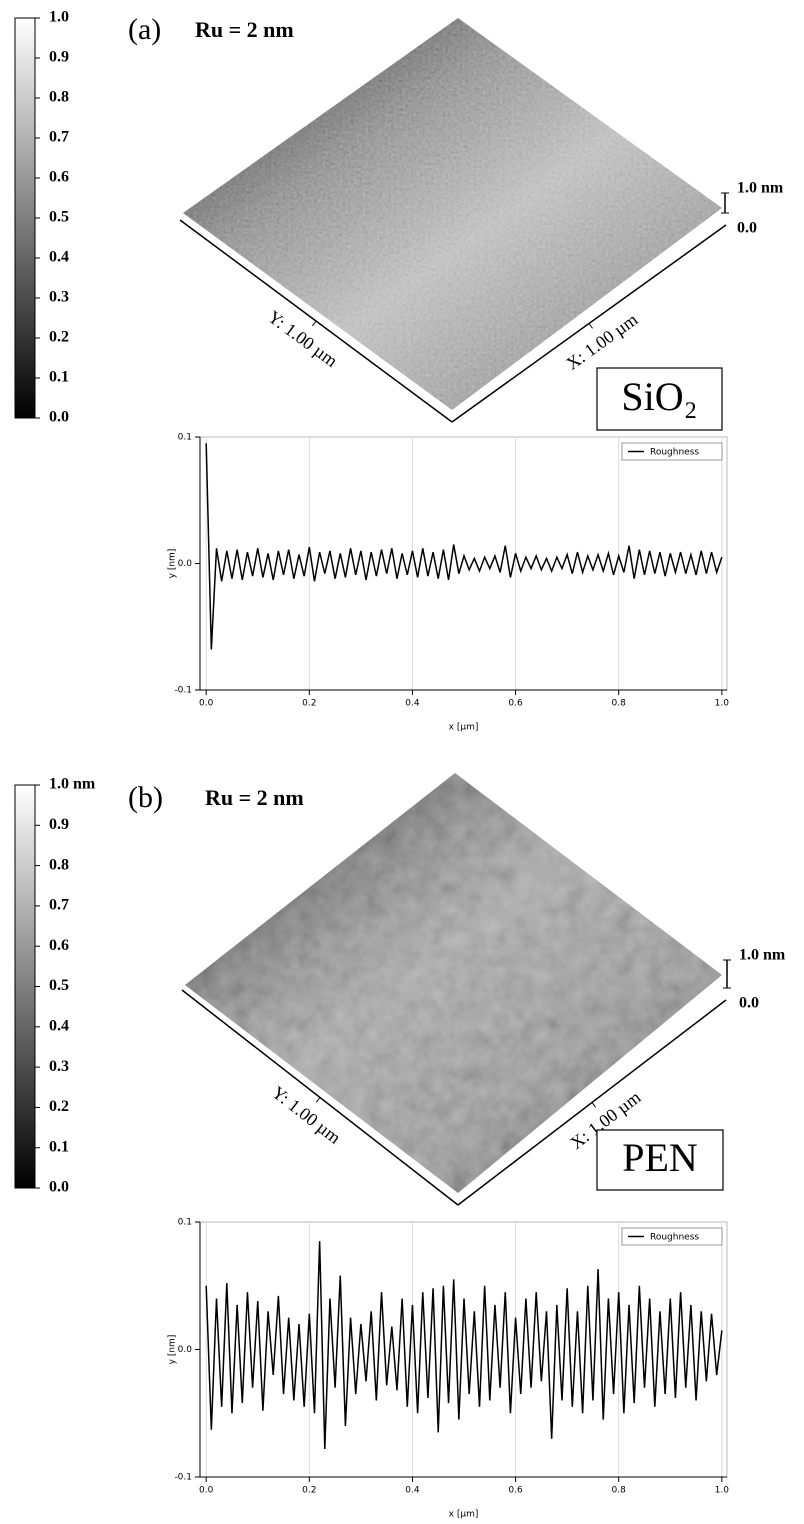 The image size is (804, 1524). I want to click on panel-label: (a), so click(144, 29).